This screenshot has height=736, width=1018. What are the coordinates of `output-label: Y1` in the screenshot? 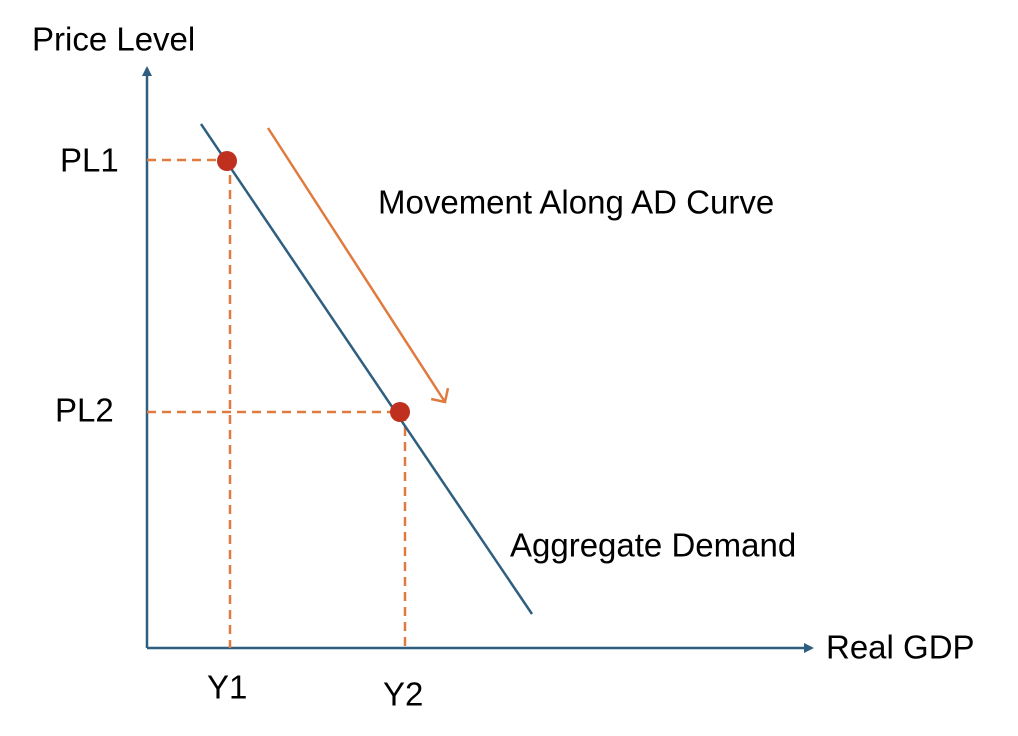 It's located at (227, 687).